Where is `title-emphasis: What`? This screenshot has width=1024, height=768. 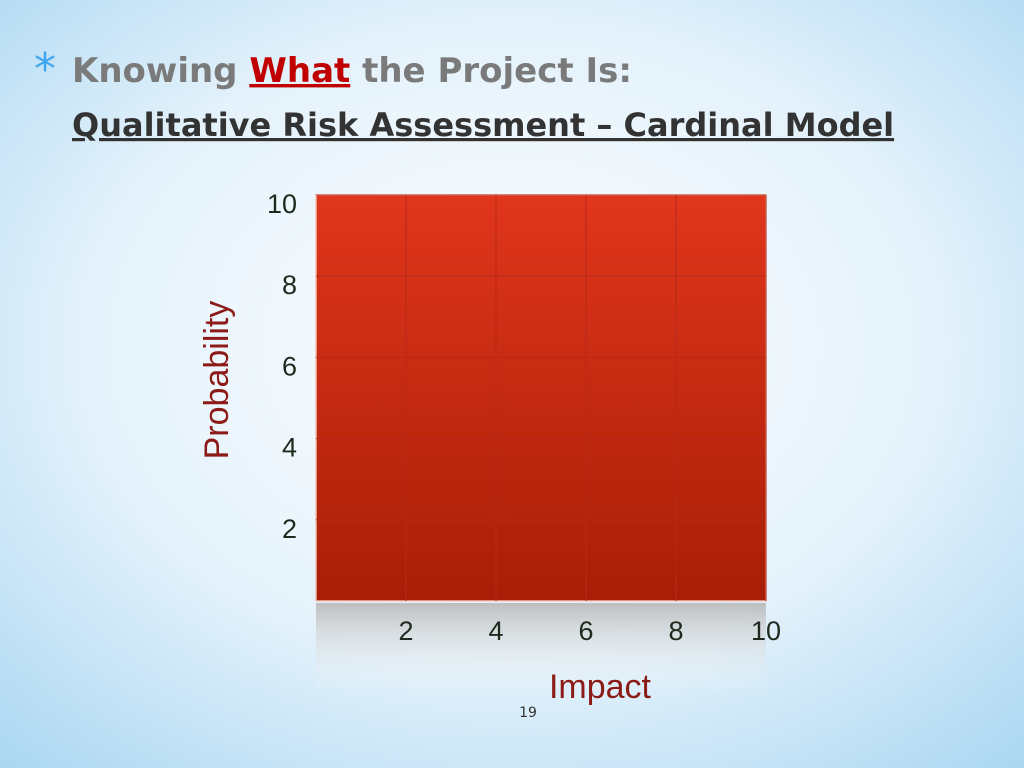 title-emphasis: What is located at coordinates (299, 71).